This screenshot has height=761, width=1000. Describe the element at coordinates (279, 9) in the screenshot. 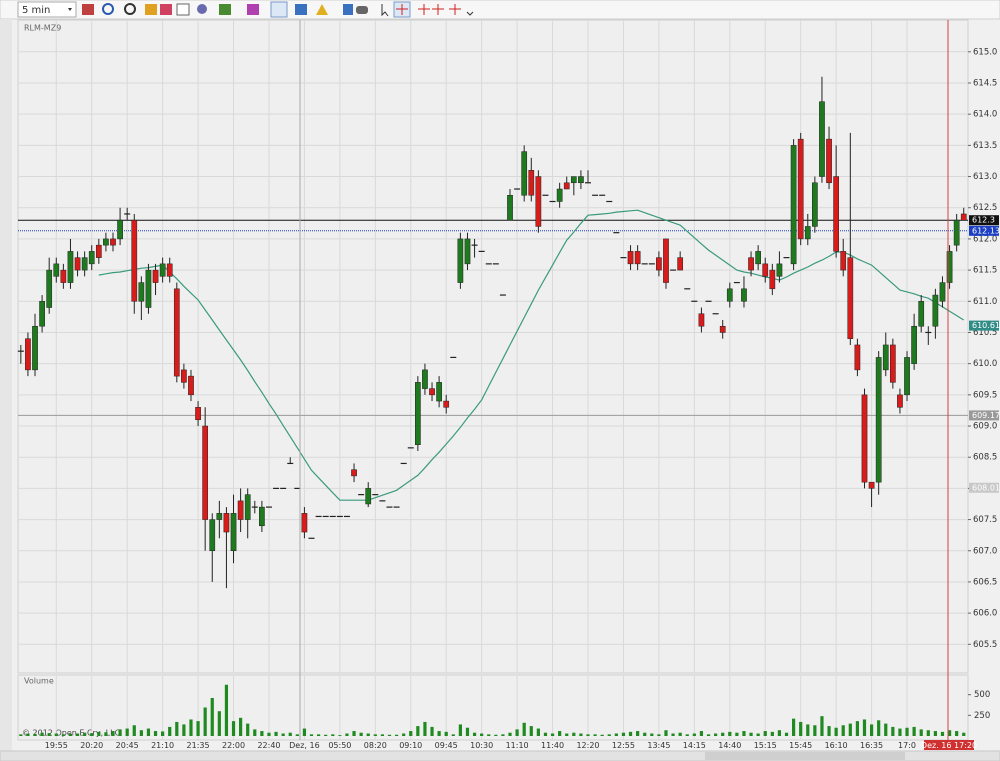

I see `icon-volume` at that location.